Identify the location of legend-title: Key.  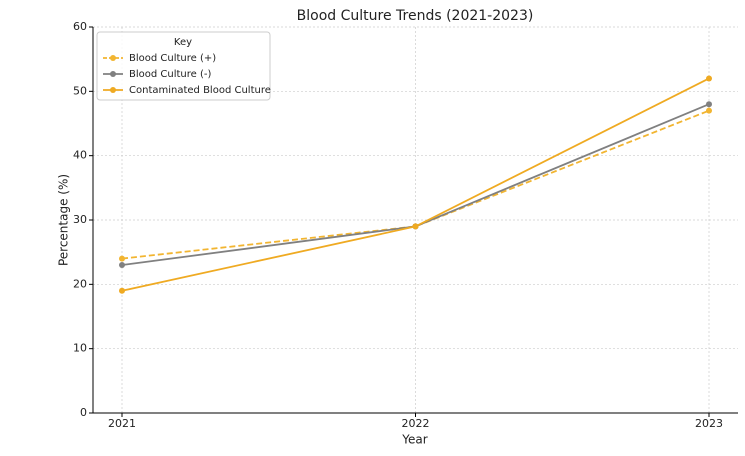
(183, 42).